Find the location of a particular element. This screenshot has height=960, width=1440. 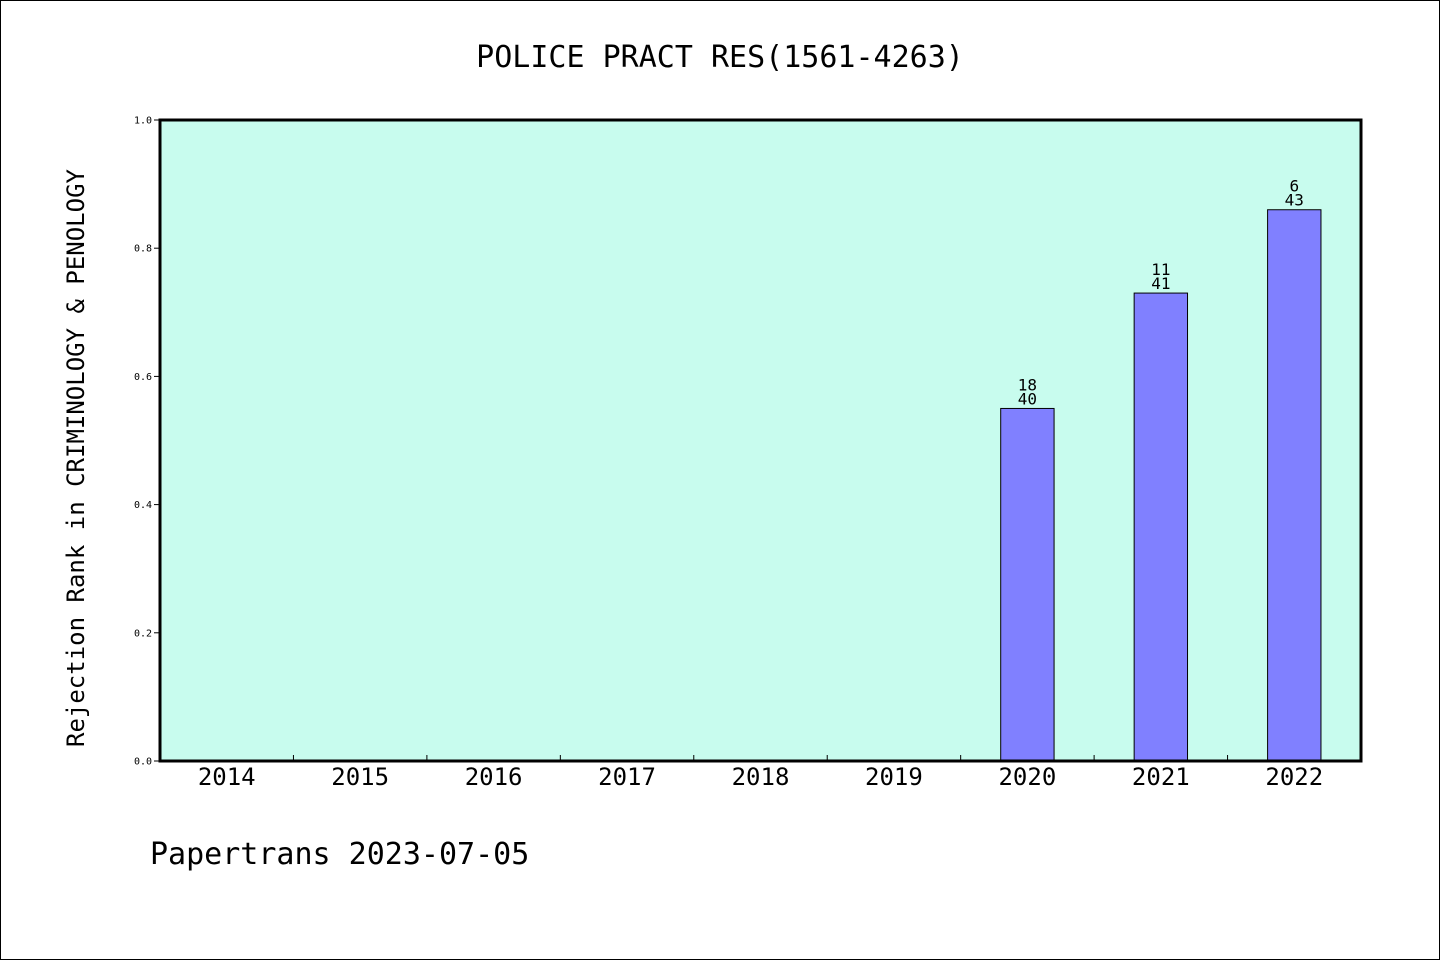

x-tick-label: 2014 is located at coordinates (227, 777).